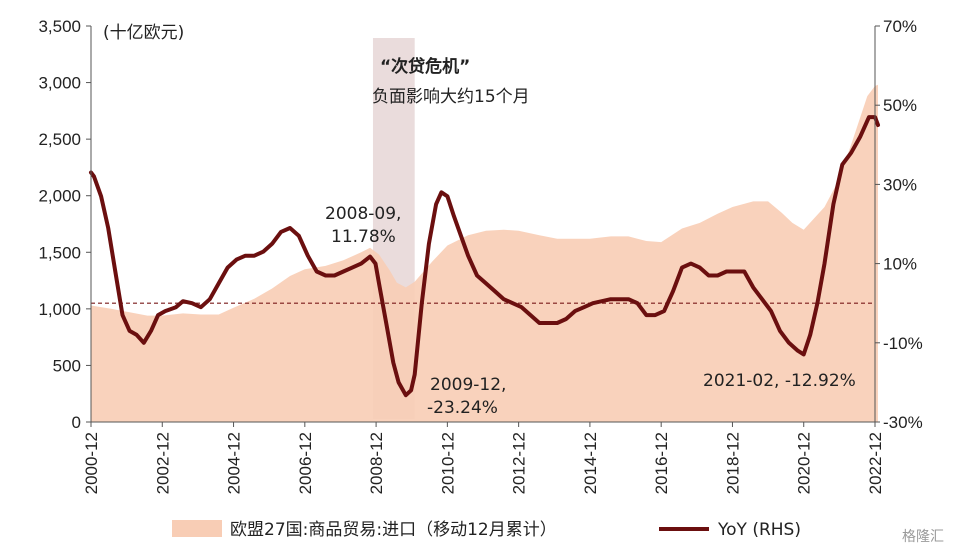 This screenshot has height=553, width=960. I want to click on annotation-trough-value: -23.24%, so click(462, 408).